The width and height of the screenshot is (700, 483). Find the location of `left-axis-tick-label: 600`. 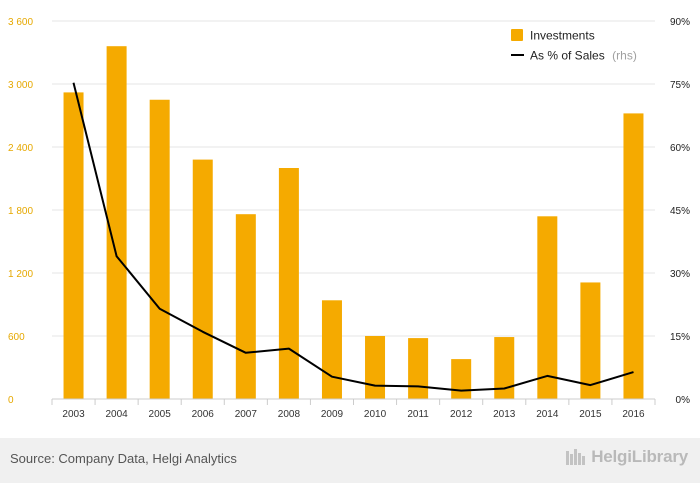

left-axis-tick-label: 600 is located at coordinates (16, 337).